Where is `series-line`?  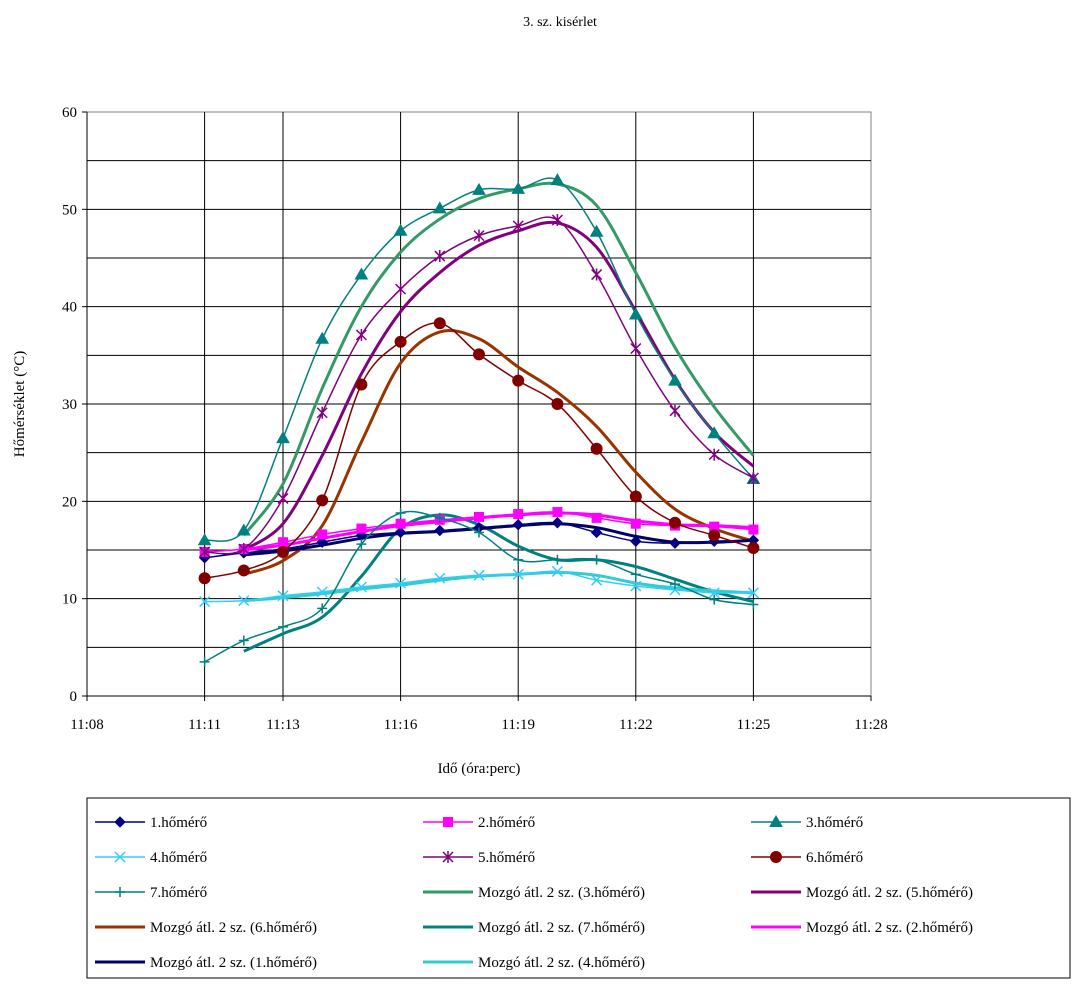 series-line is located at coordinates (498, 583).